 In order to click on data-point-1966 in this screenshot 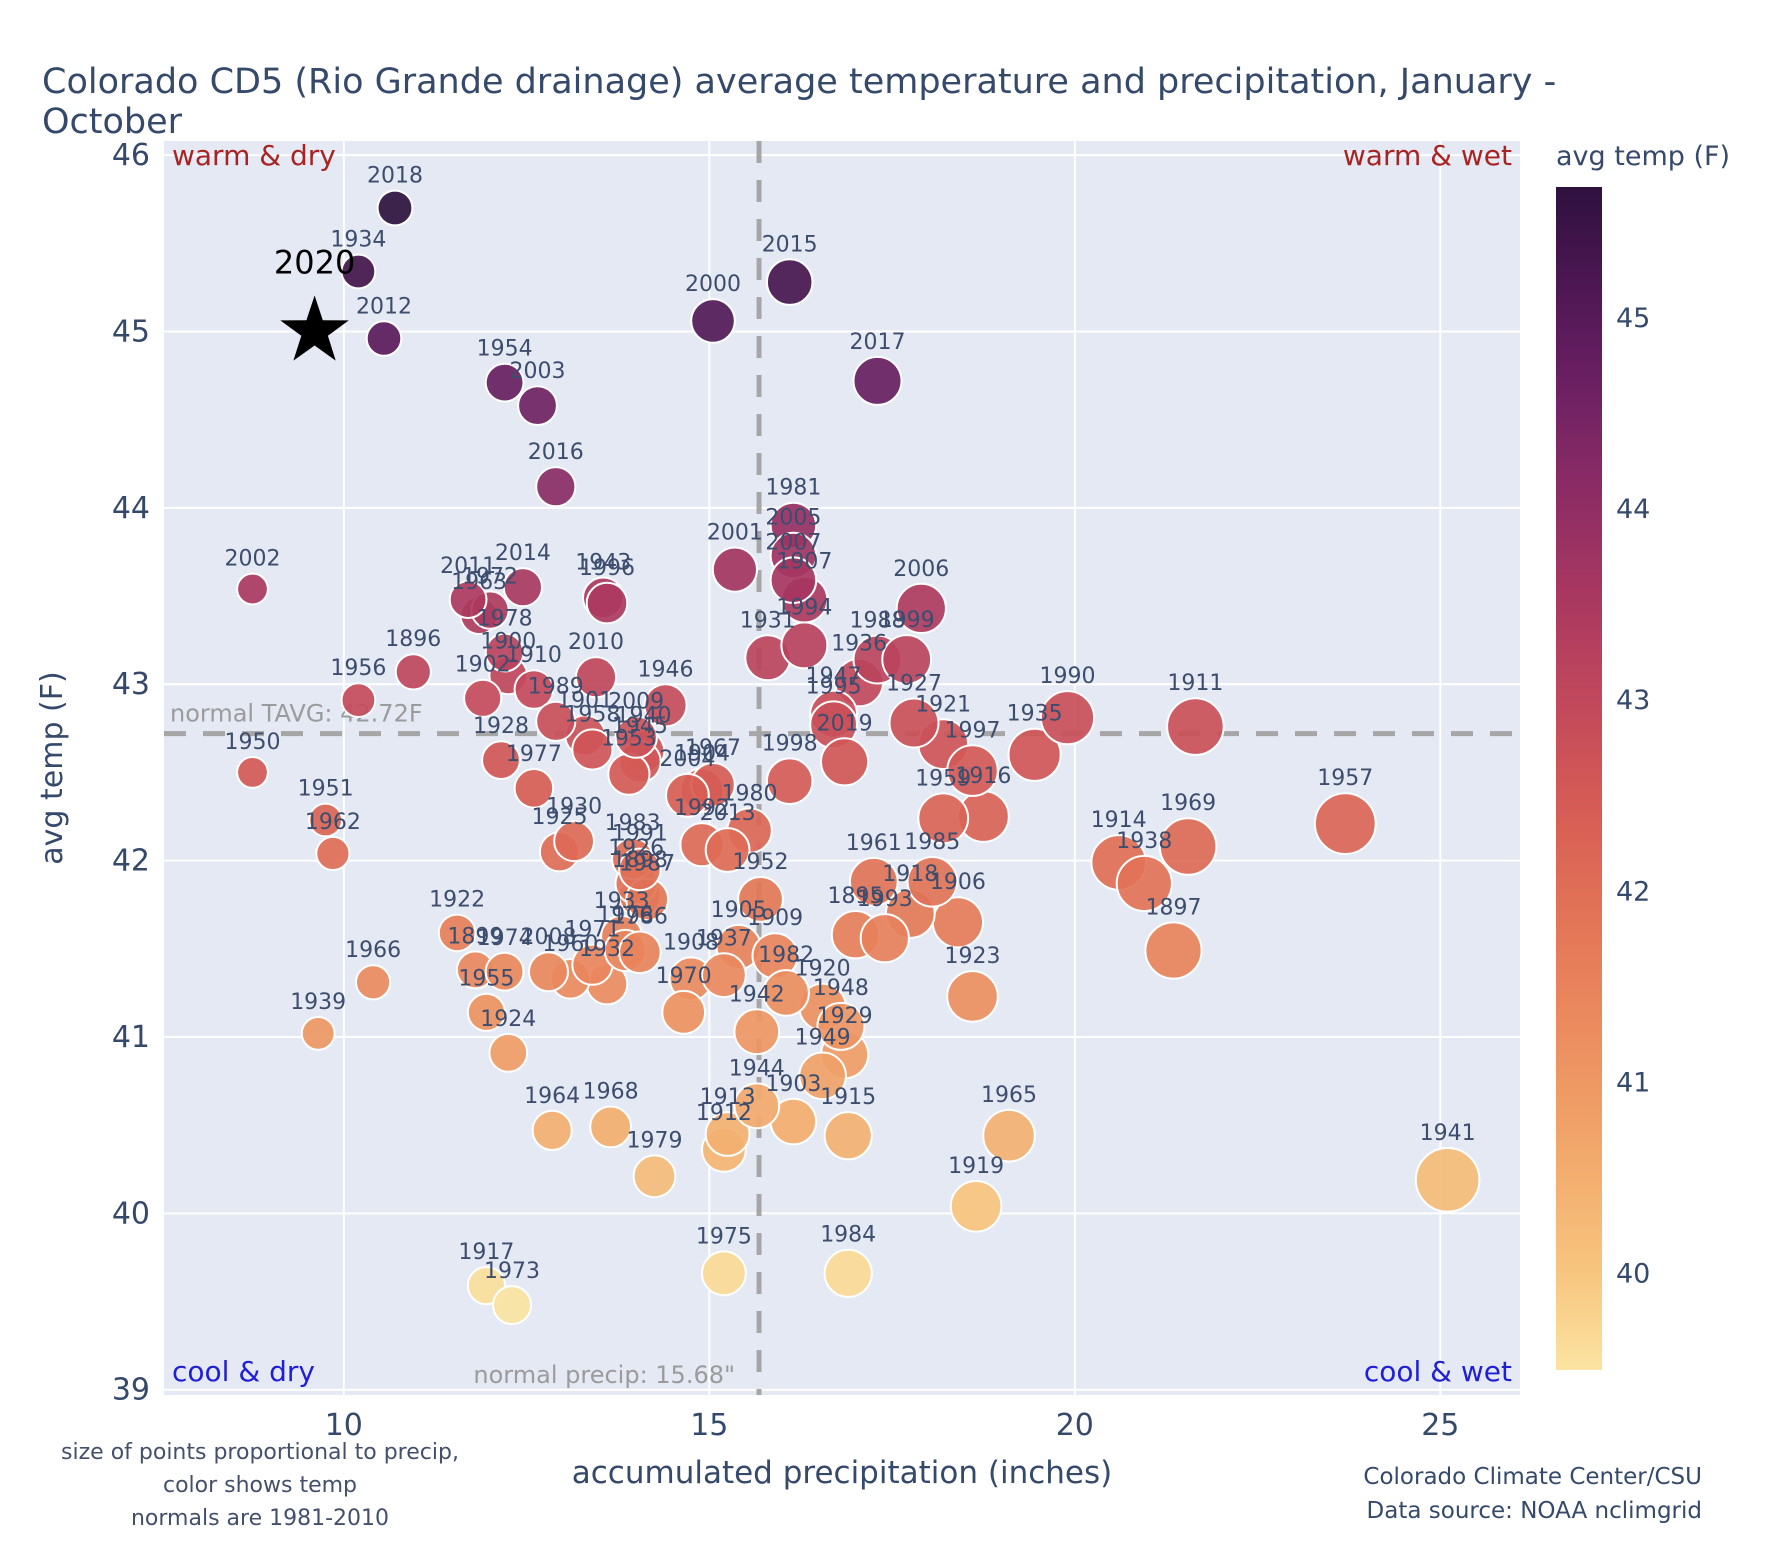, I will do `click(373, 982)`.